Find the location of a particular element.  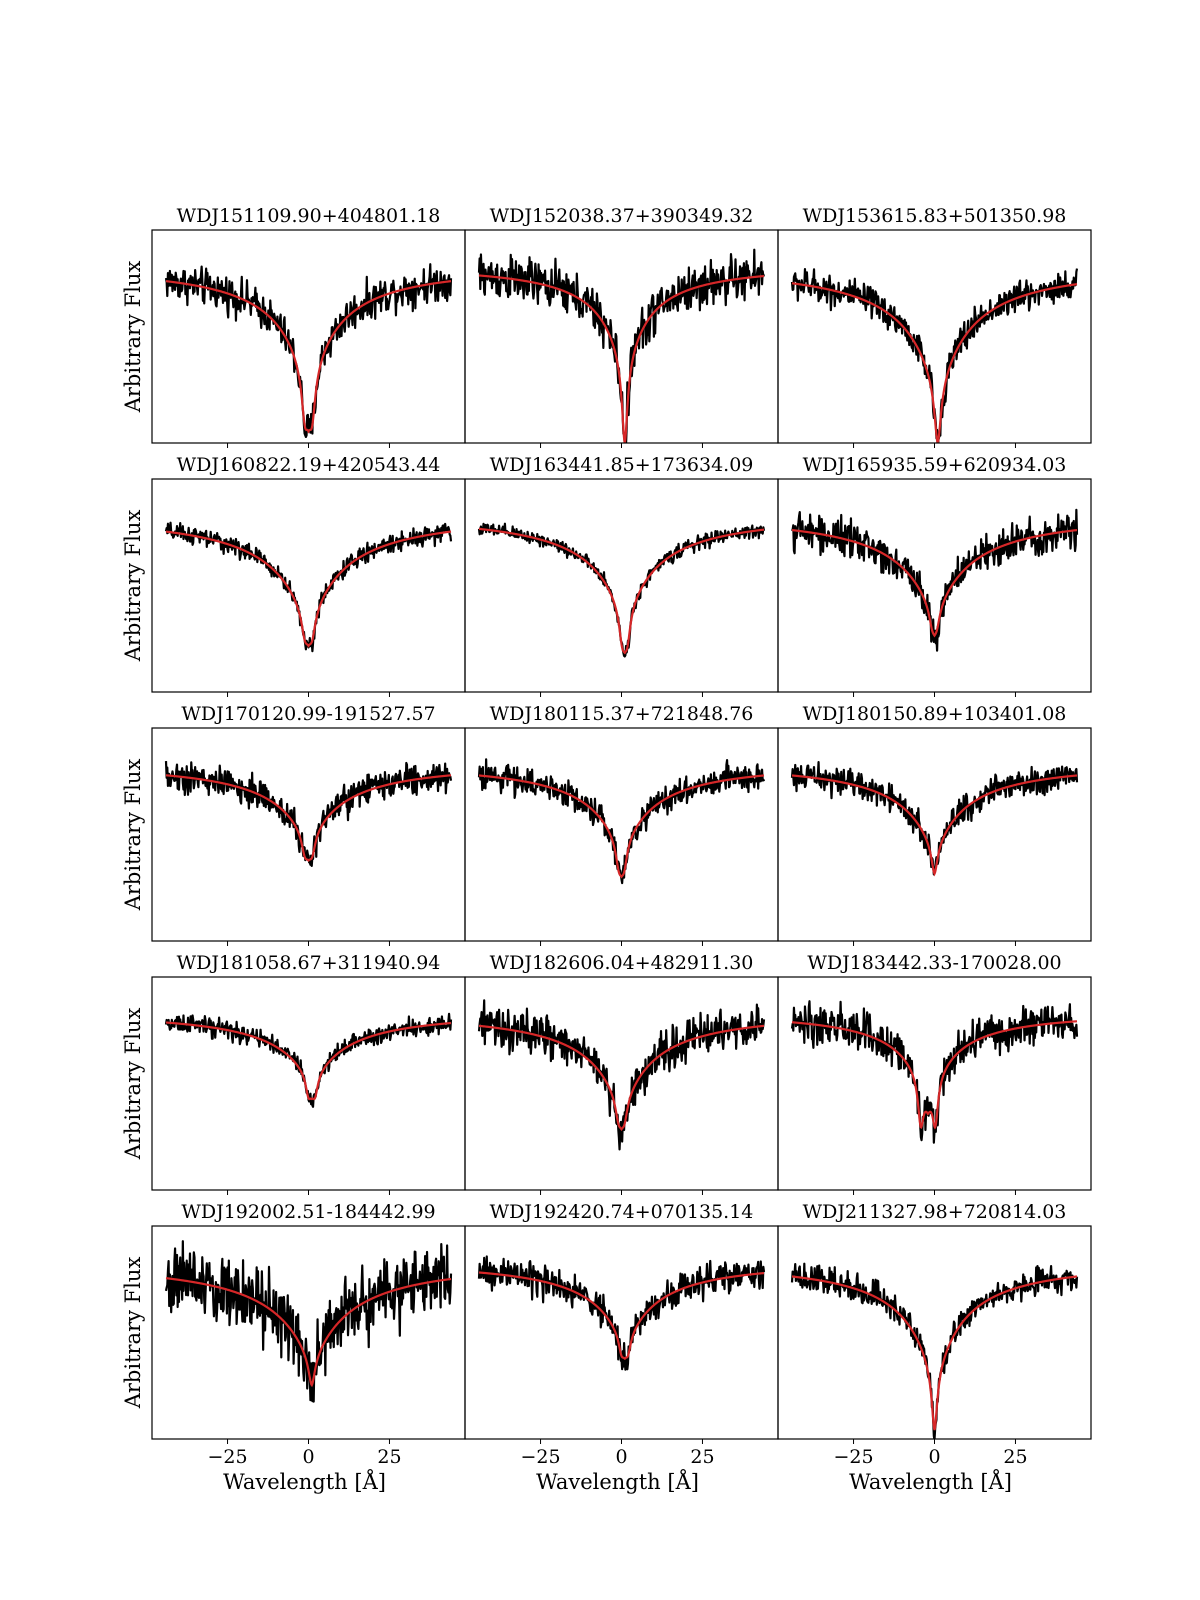

panel-title: WDJ180115.37+721848.76 is located at coordinates (622, 714).